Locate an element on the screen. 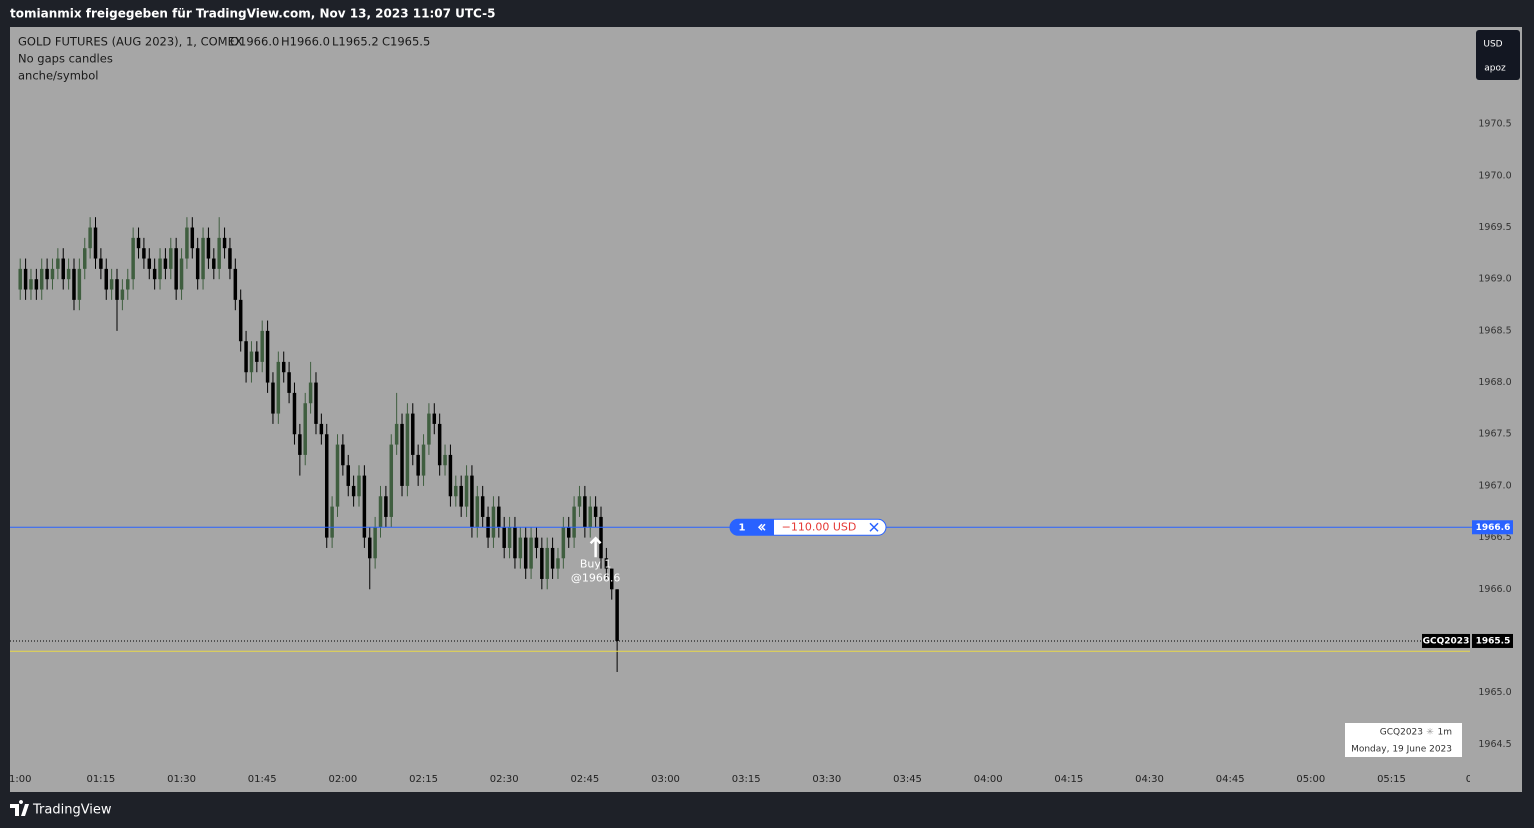  info-symbol: GCQ2023 is located at coordinates (1401, 733).